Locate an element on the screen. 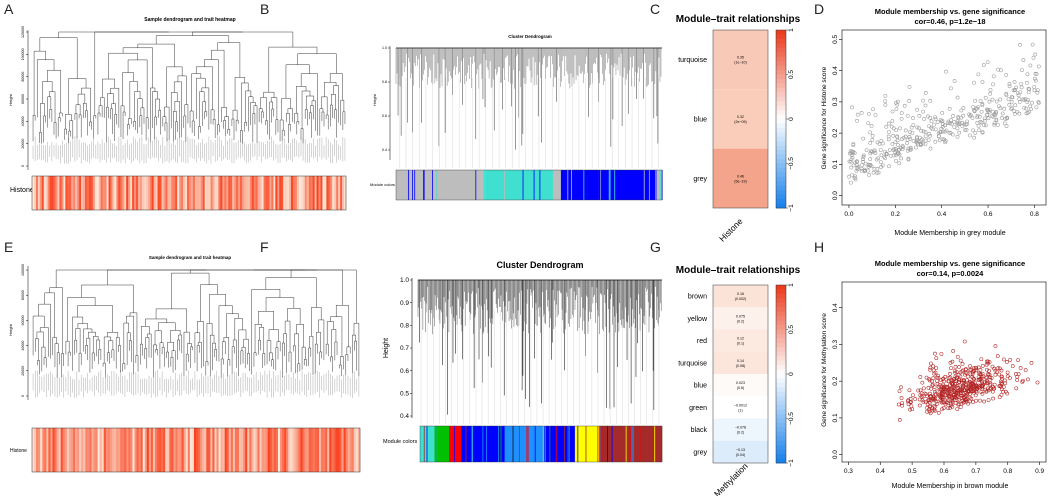 This screenshot has height=496, width=1052. cell-value-green: −0.0012 is located at coordinates (740, 405).